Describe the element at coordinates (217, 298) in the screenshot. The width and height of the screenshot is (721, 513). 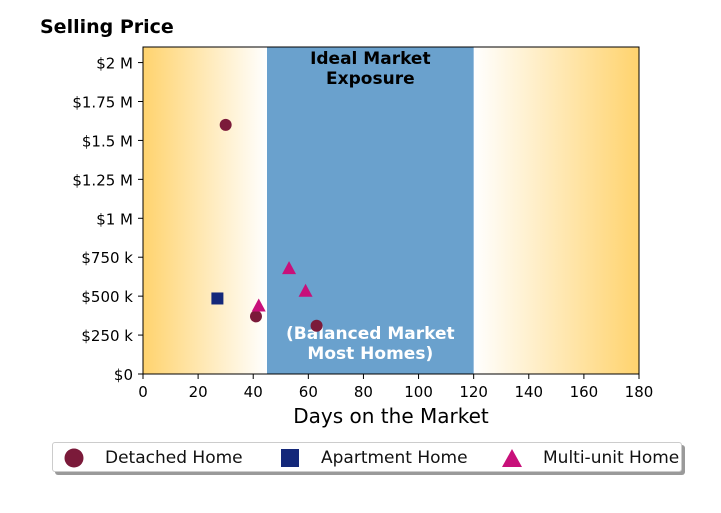
I see `apartment-home-point` at that location.